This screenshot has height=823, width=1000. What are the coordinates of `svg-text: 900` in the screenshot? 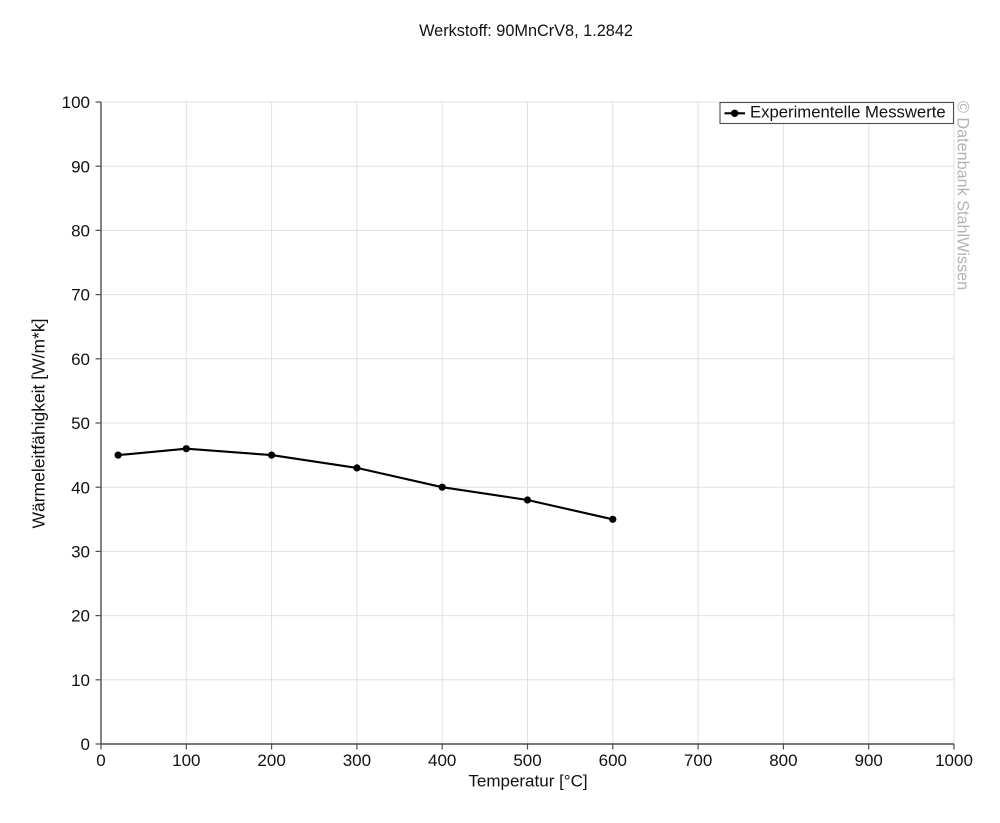 It's located at (869, 760).